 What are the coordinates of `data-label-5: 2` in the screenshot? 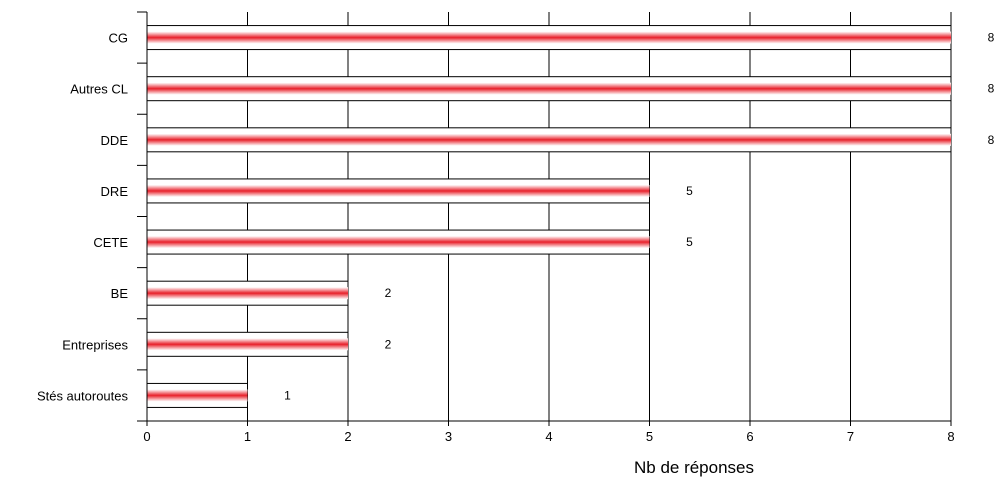 It's located at (388, 293).